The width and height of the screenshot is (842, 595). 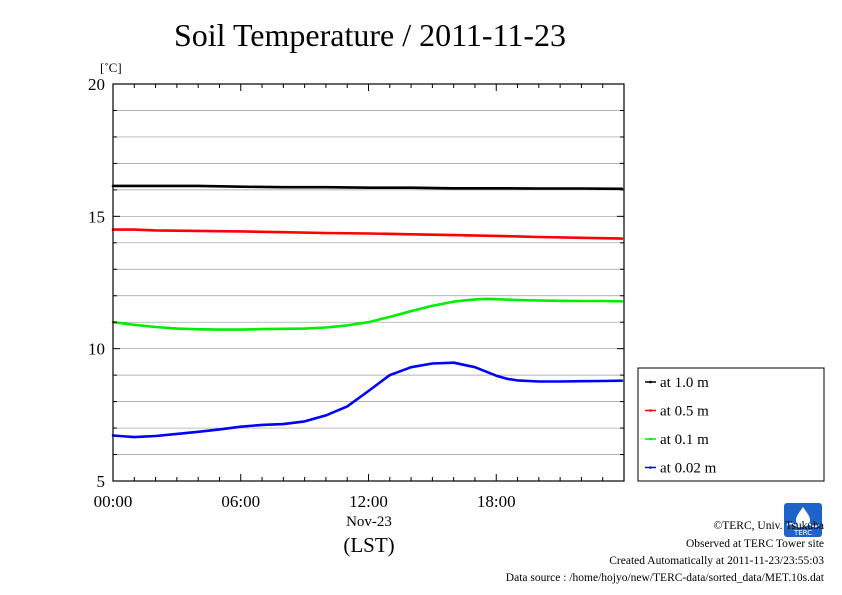 What do you see at coordinates (367, 234) in the screenshot?
I see `series-line-at-0-5-m` at bounding box center [367, 234].